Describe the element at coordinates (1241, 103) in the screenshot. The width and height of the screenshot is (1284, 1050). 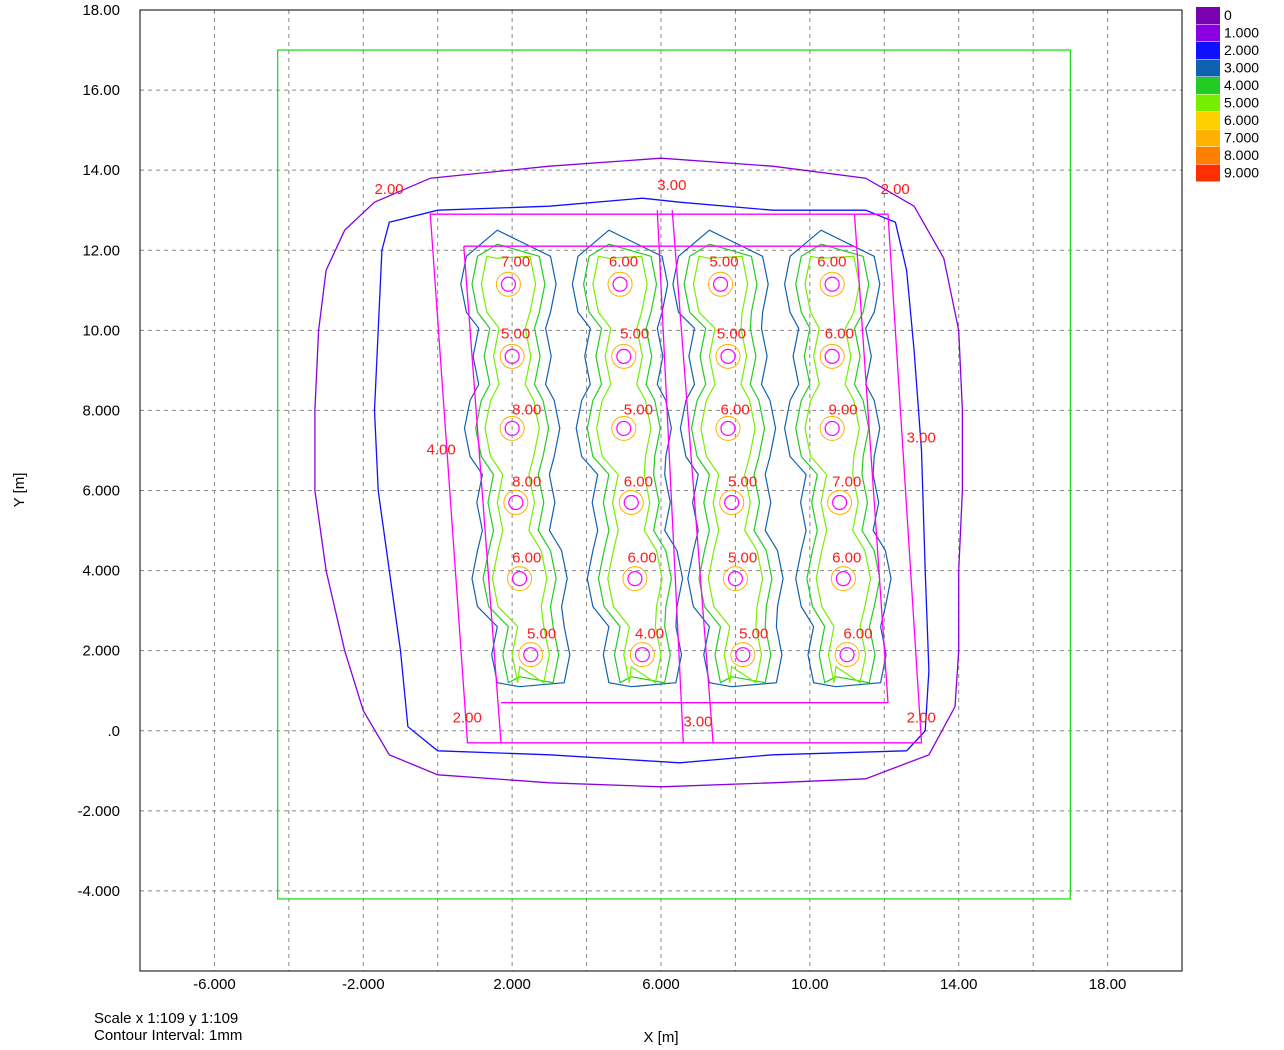
I see `legend-label: 5.000` at that location.